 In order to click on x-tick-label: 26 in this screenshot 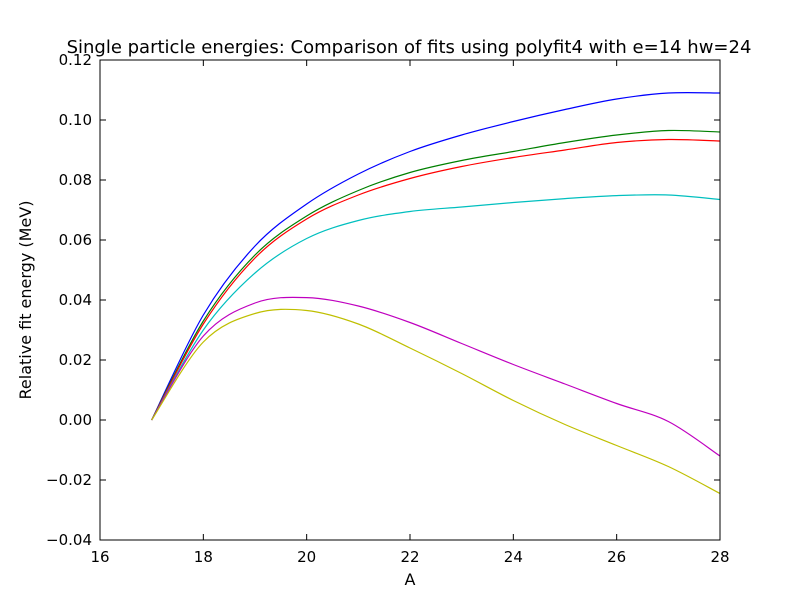, I will do `click(616, 557)`.